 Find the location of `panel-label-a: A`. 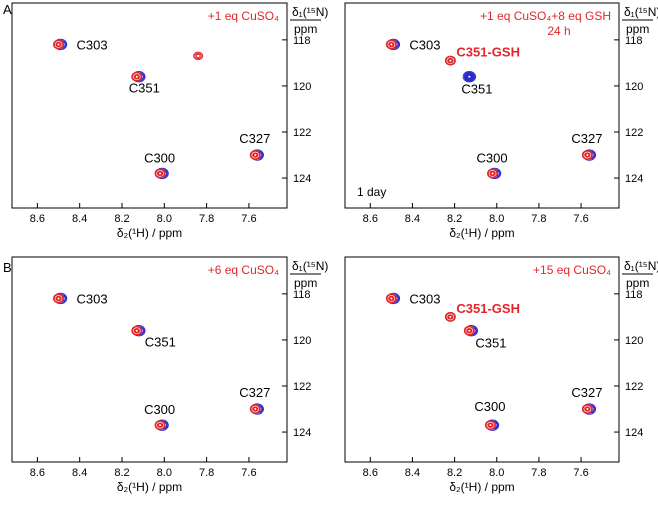

panel-label-a: A is located at coordinates (7, 9).